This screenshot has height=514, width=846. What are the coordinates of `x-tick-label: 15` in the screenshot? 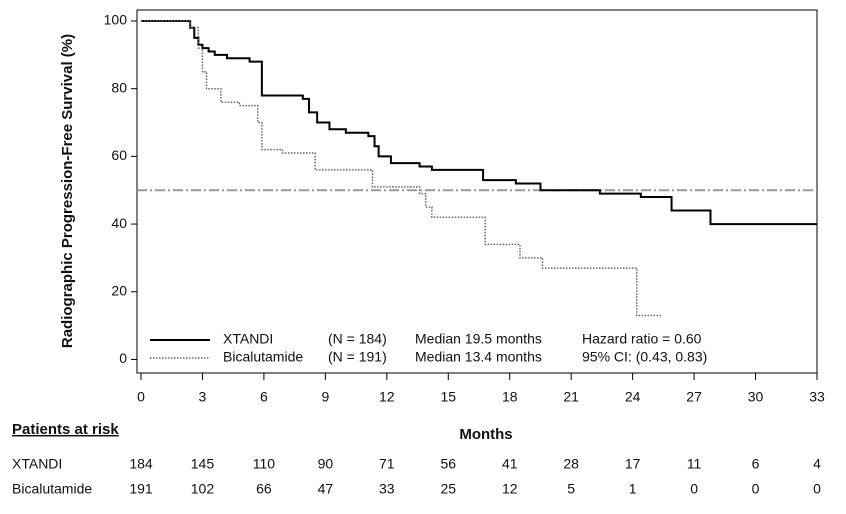 It's located at (448, 397).